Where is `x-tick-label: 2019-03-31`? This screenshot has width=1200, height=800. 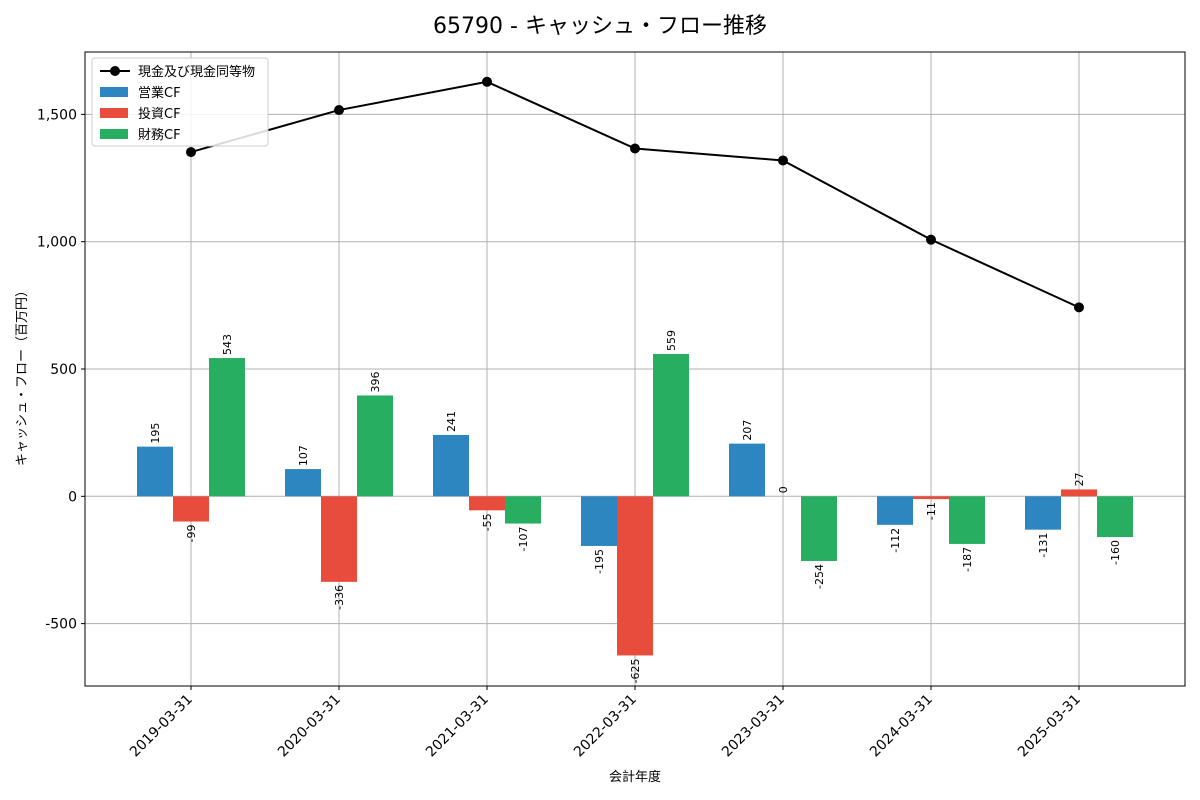 x-tick-label: 2019-03-31 is located at coordinates (161, 726).